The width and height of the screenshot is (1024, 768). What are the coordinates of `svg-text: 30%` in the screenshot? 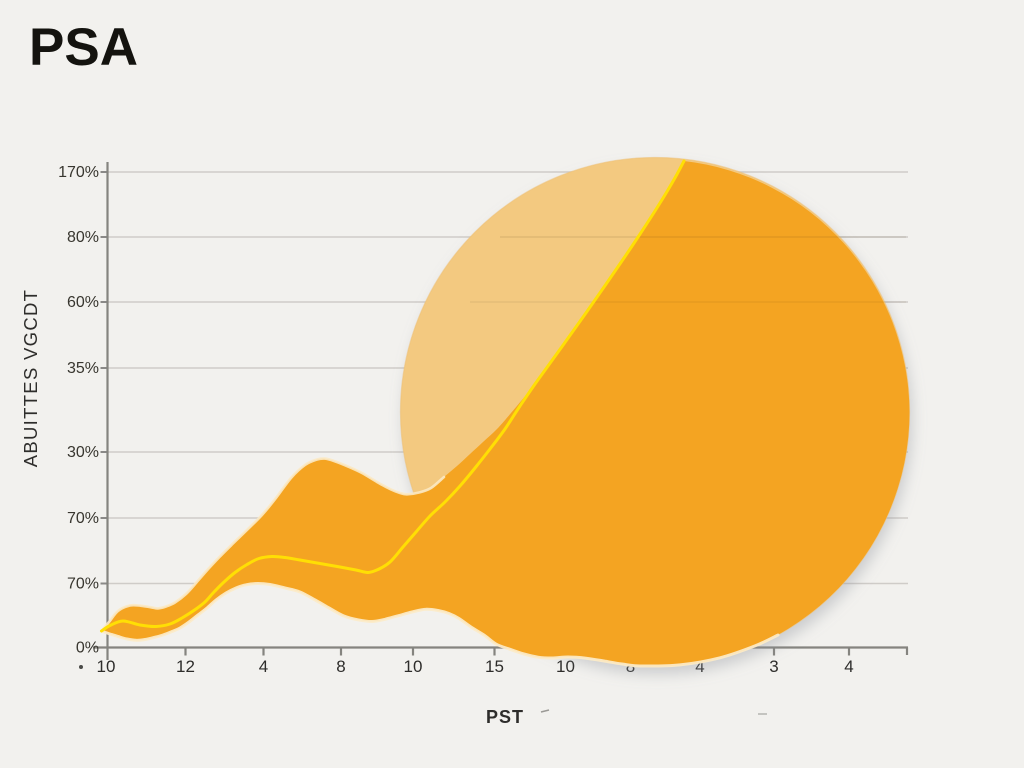 It's located at (83, 452).